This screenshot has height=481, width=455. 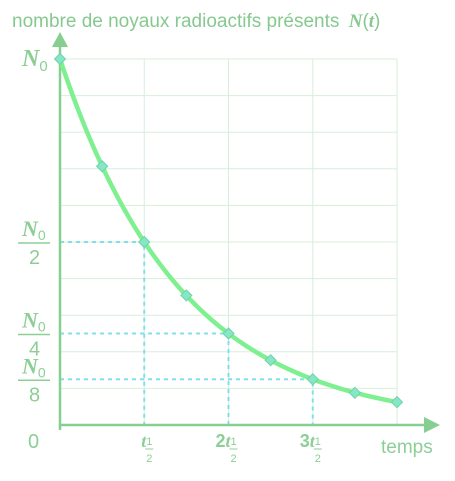 I want to click on y-tick-denominator: 4, so click(x=34, y=350).